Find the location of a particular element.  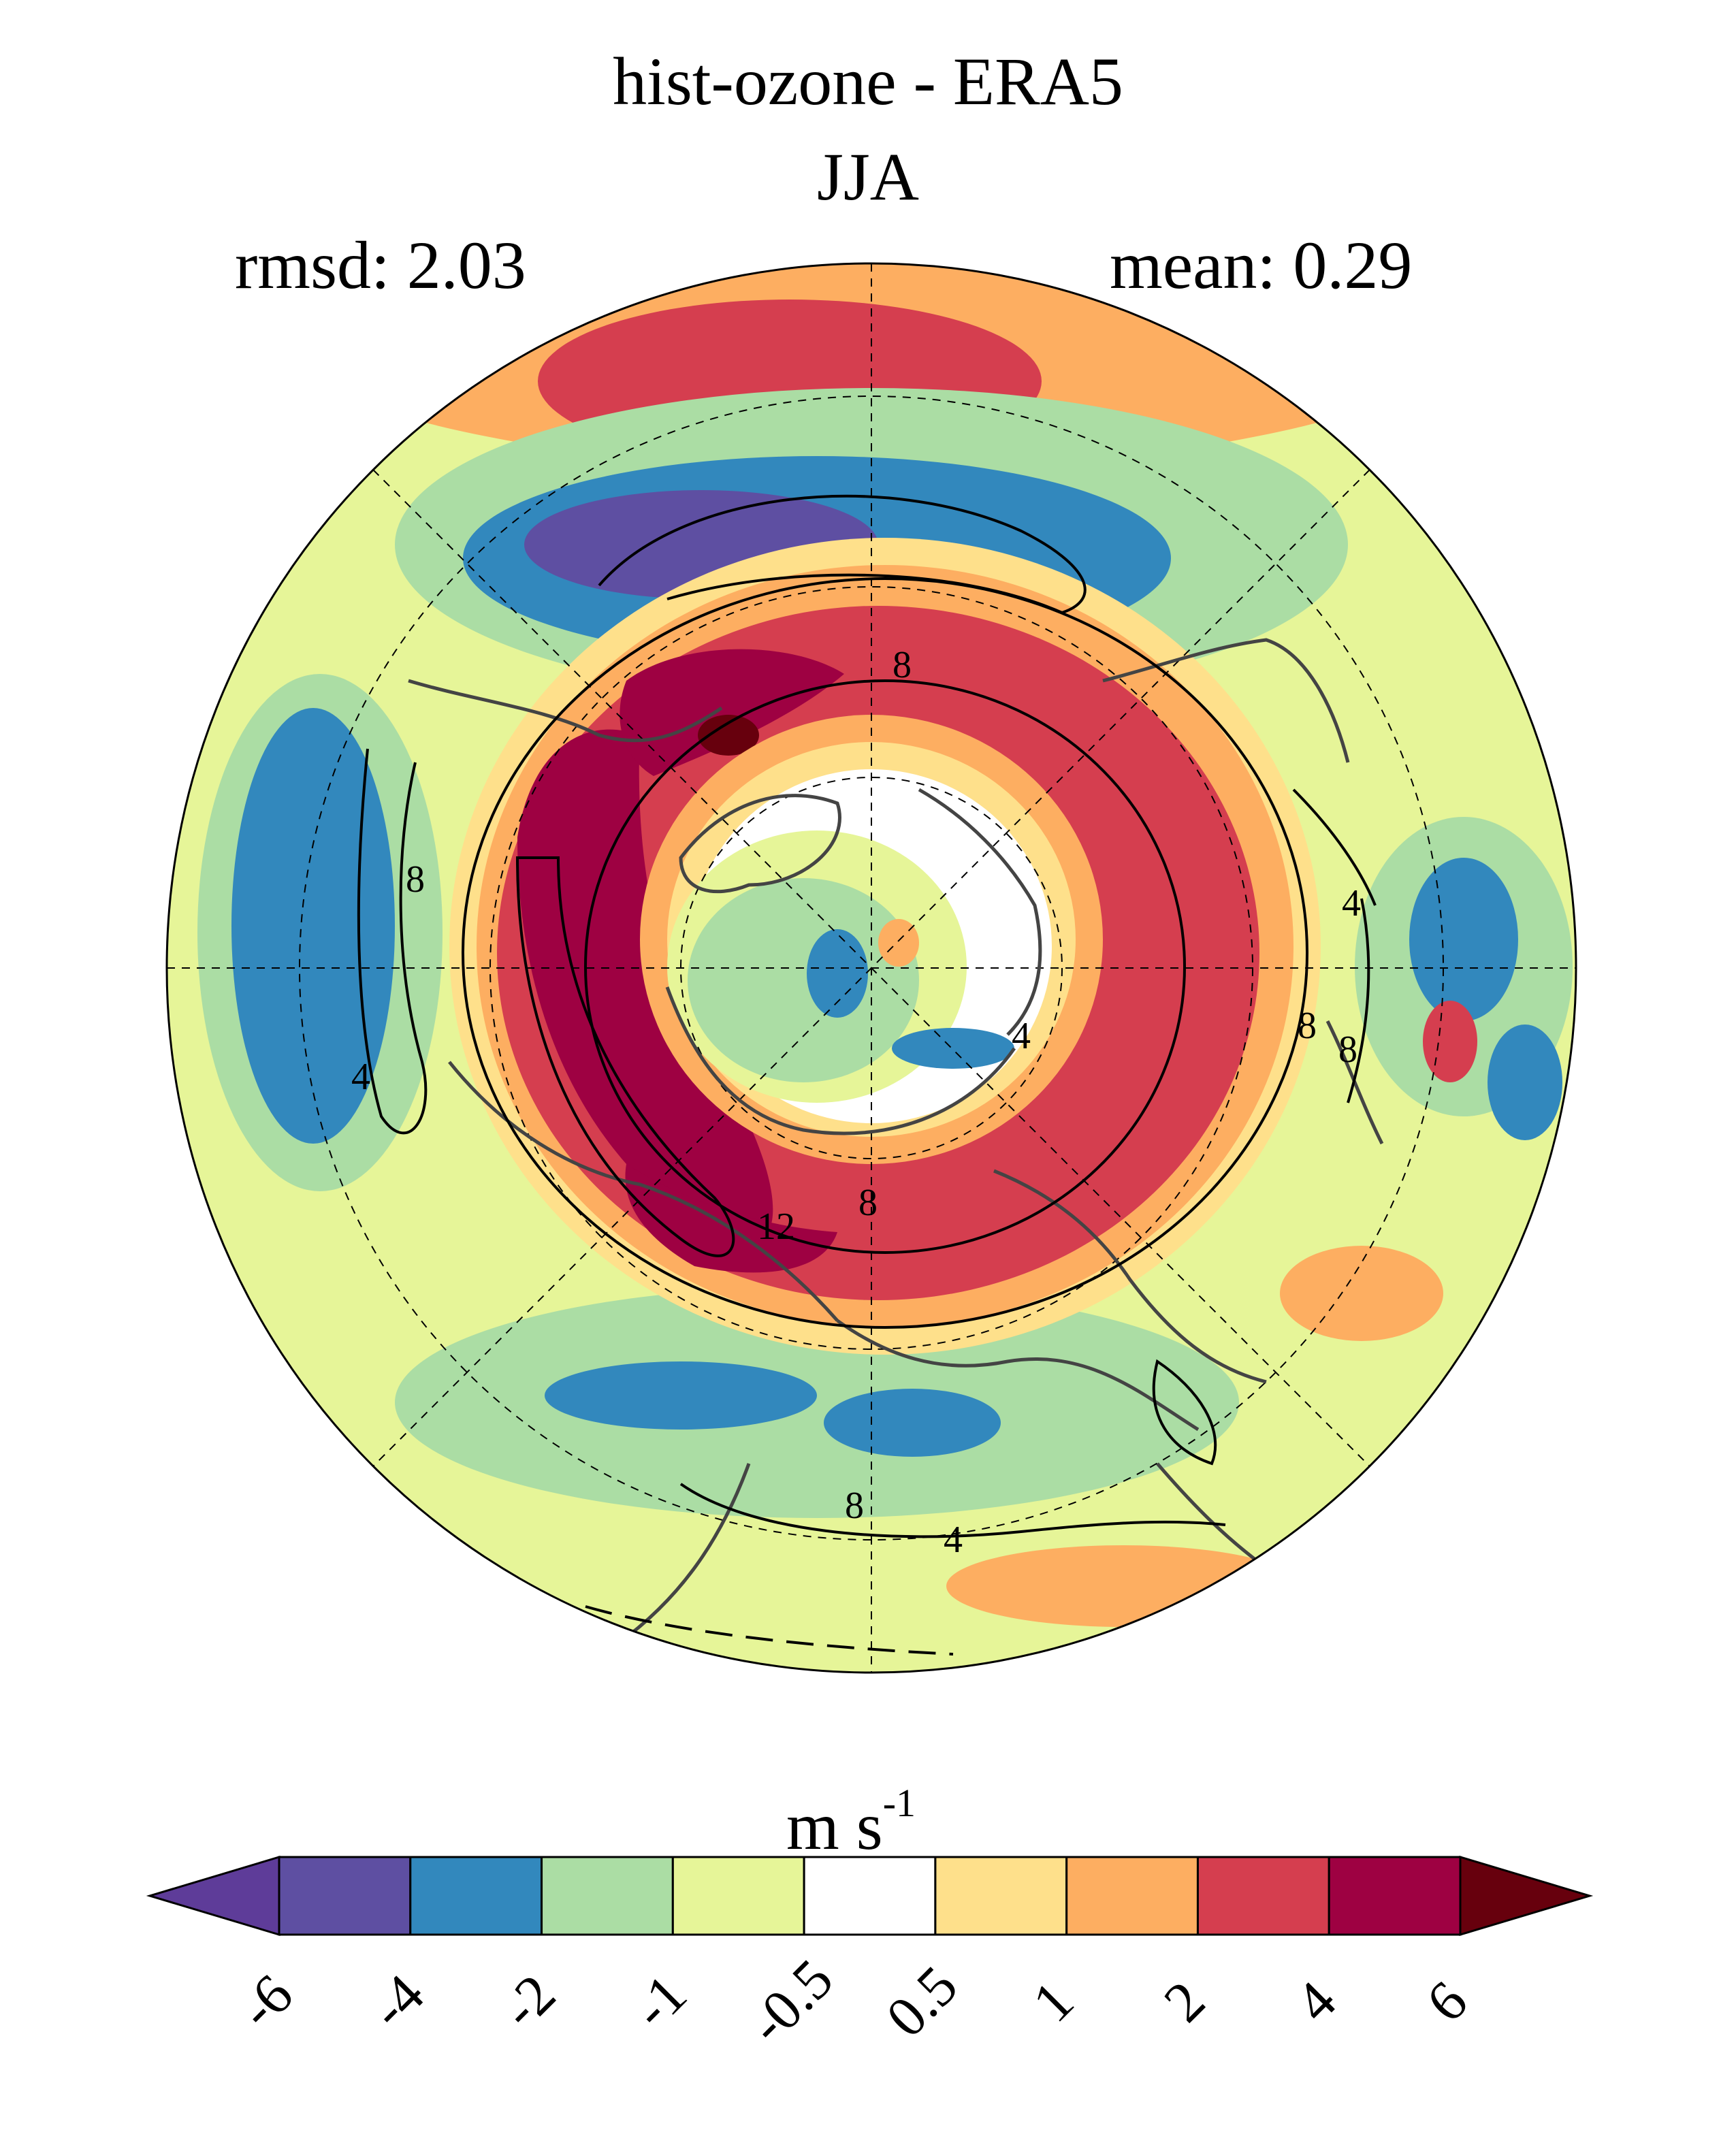

colorbar-tick-label: 2 is located at coordinates (1184, 2001).